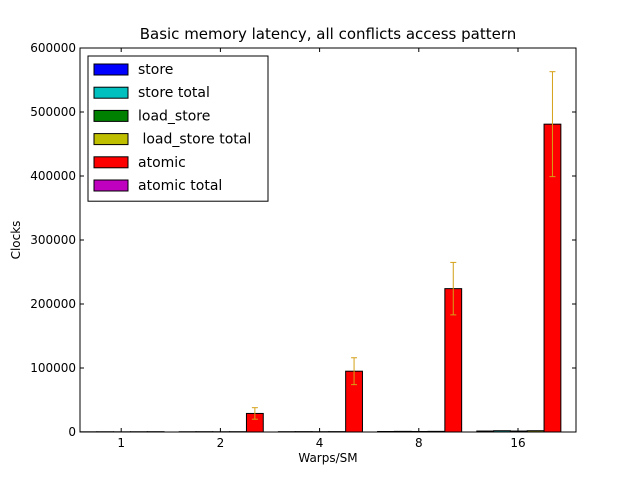 The width and height of the screenshot is (640, 485). I want to click on legend-label: store total, so click(174, 93).